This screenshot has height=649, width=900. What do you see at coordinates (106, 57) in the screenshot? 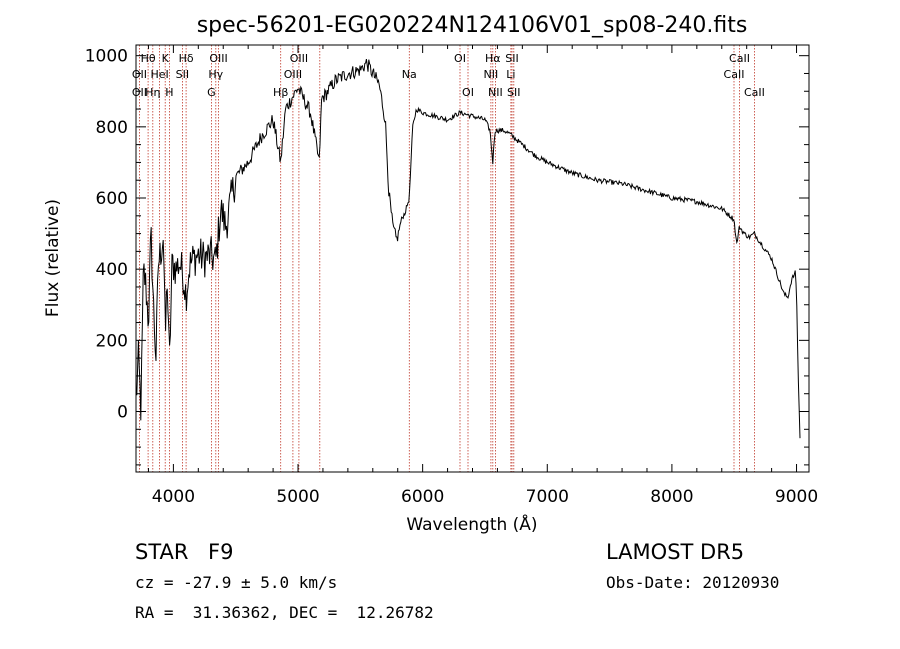
I see `y-tick-label: 1000` at bounding box center [106, 57].